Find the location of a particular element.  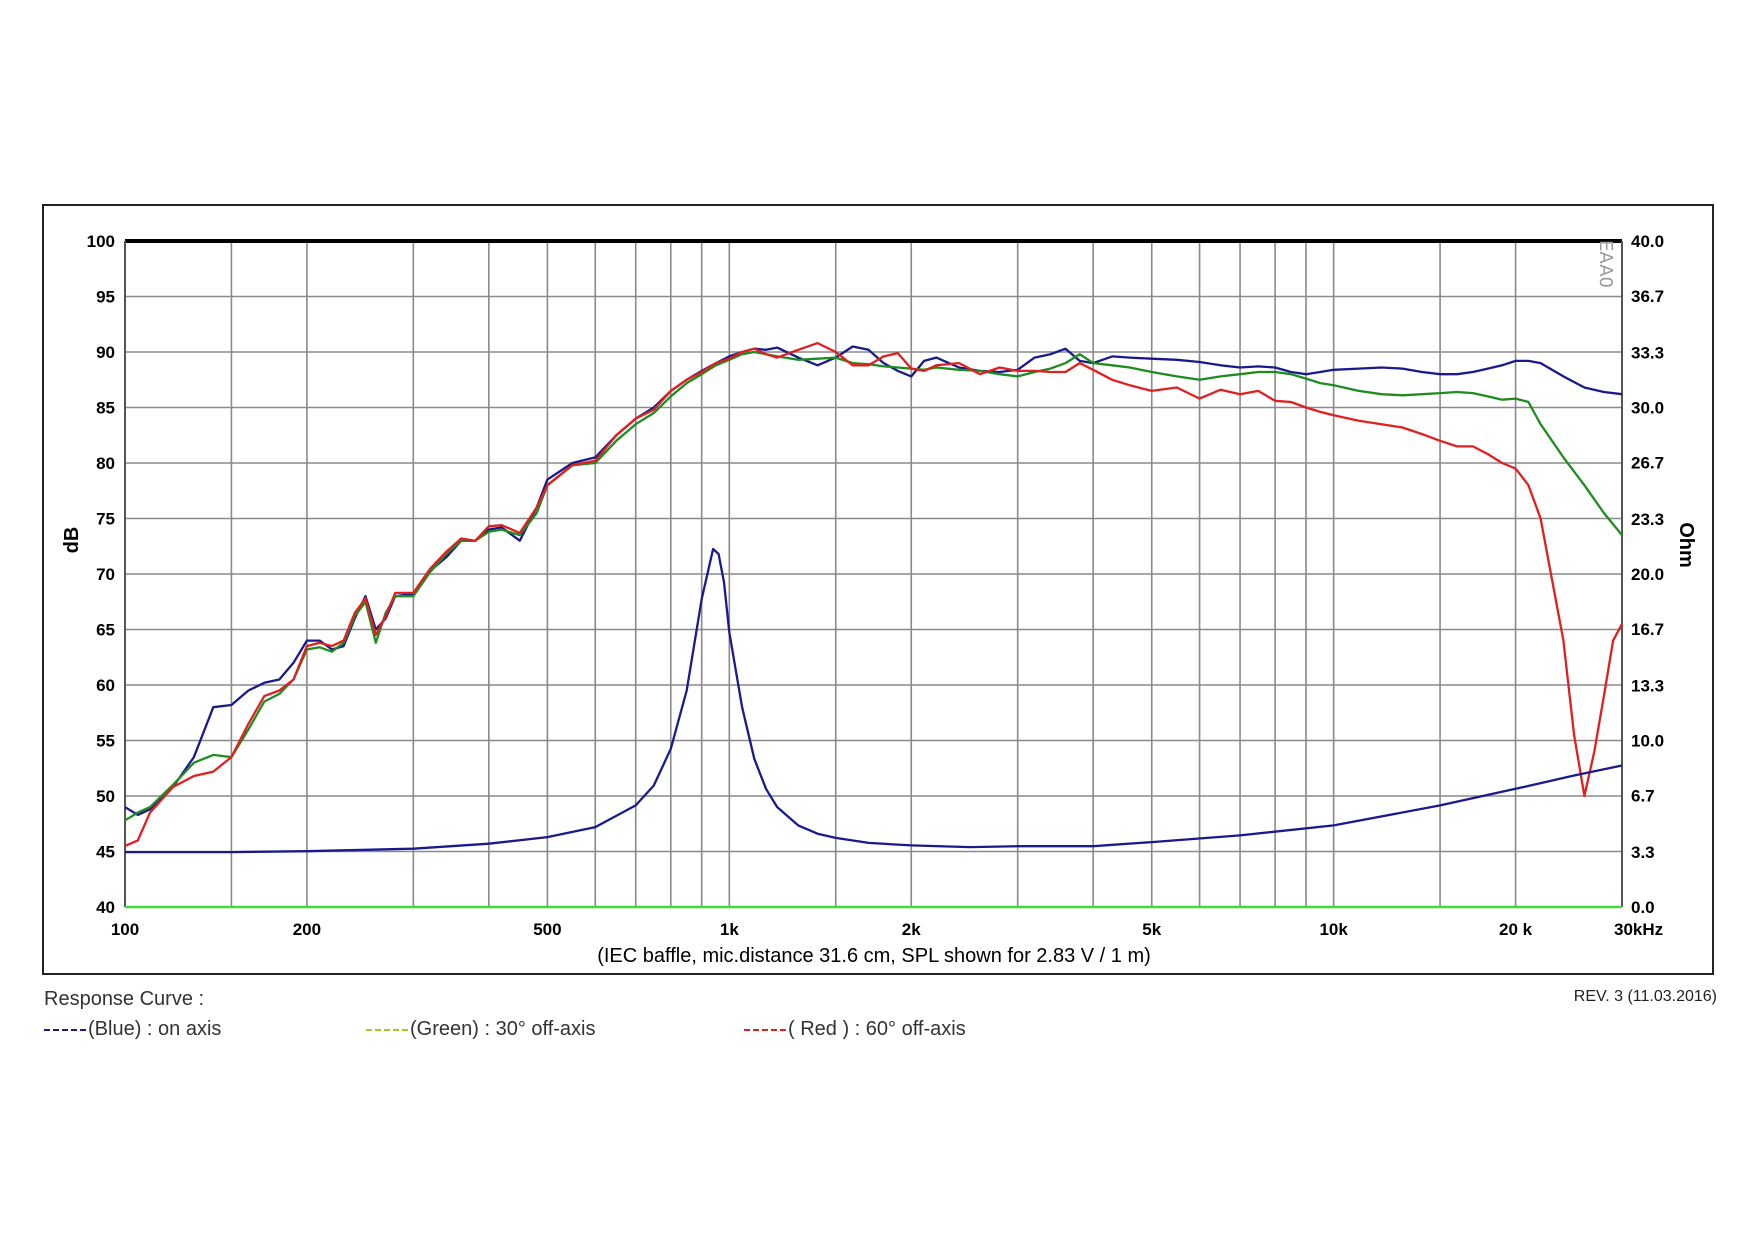

watermark: EAA0 is located at coordinates (1605, 264).